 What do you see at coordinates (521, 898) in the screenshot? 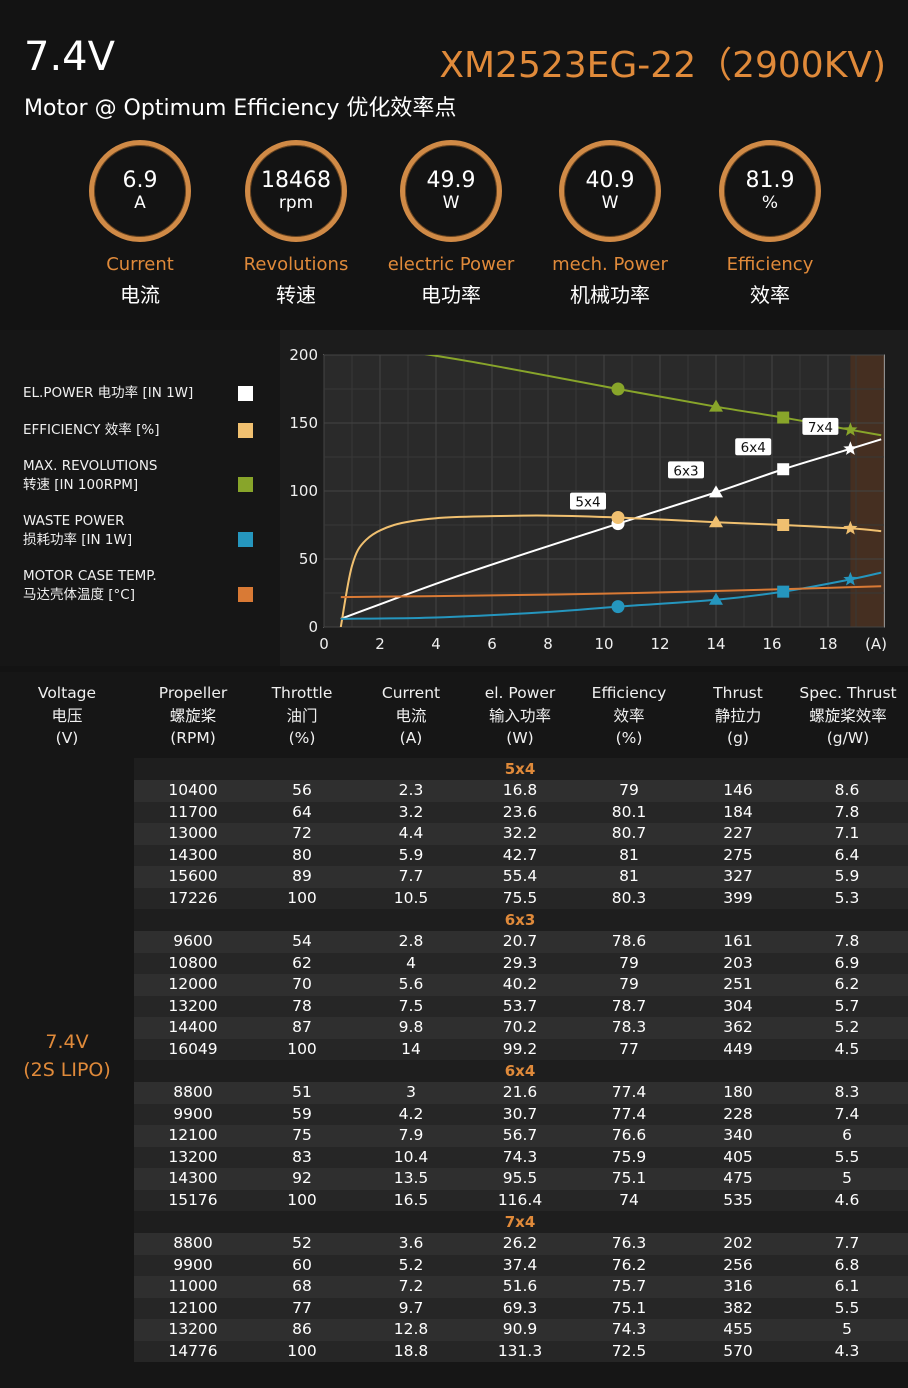
I see `table-row: 17226 100 10.5 75.5 80.3 399 5.3` at bounding box center [521, 898].